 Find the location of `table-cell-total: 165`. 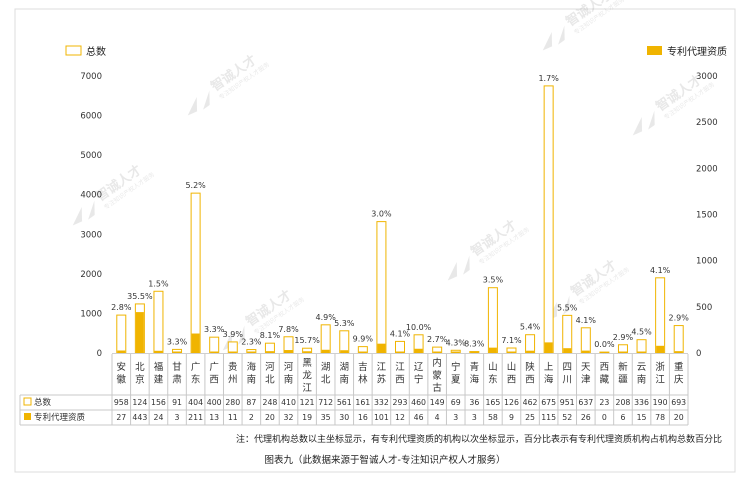

table-cell-total: 165 is located at coordinates (492, 402).